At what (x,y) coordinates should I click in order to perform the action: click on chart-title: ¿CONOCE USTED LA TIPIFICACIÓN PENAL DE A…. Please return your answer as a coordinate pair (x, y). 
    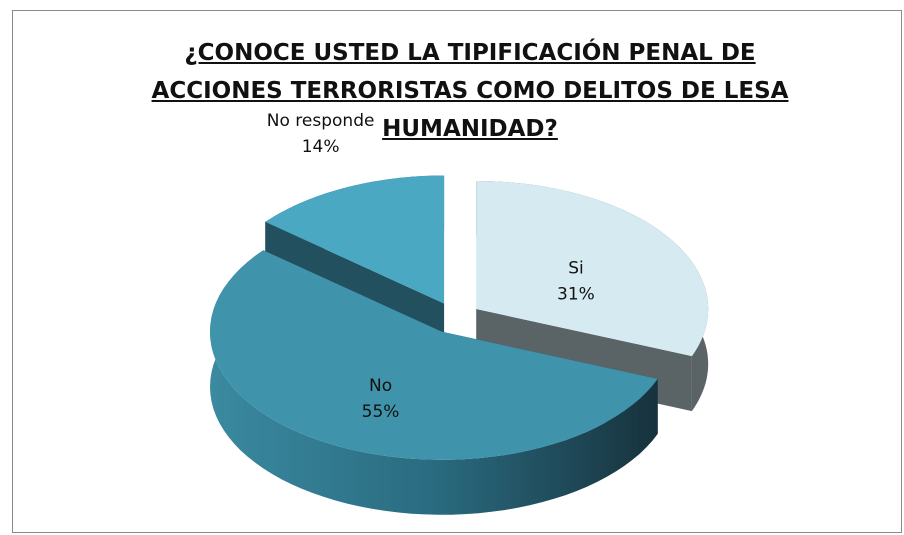
    Looking at the image, I should click on (470, 91).